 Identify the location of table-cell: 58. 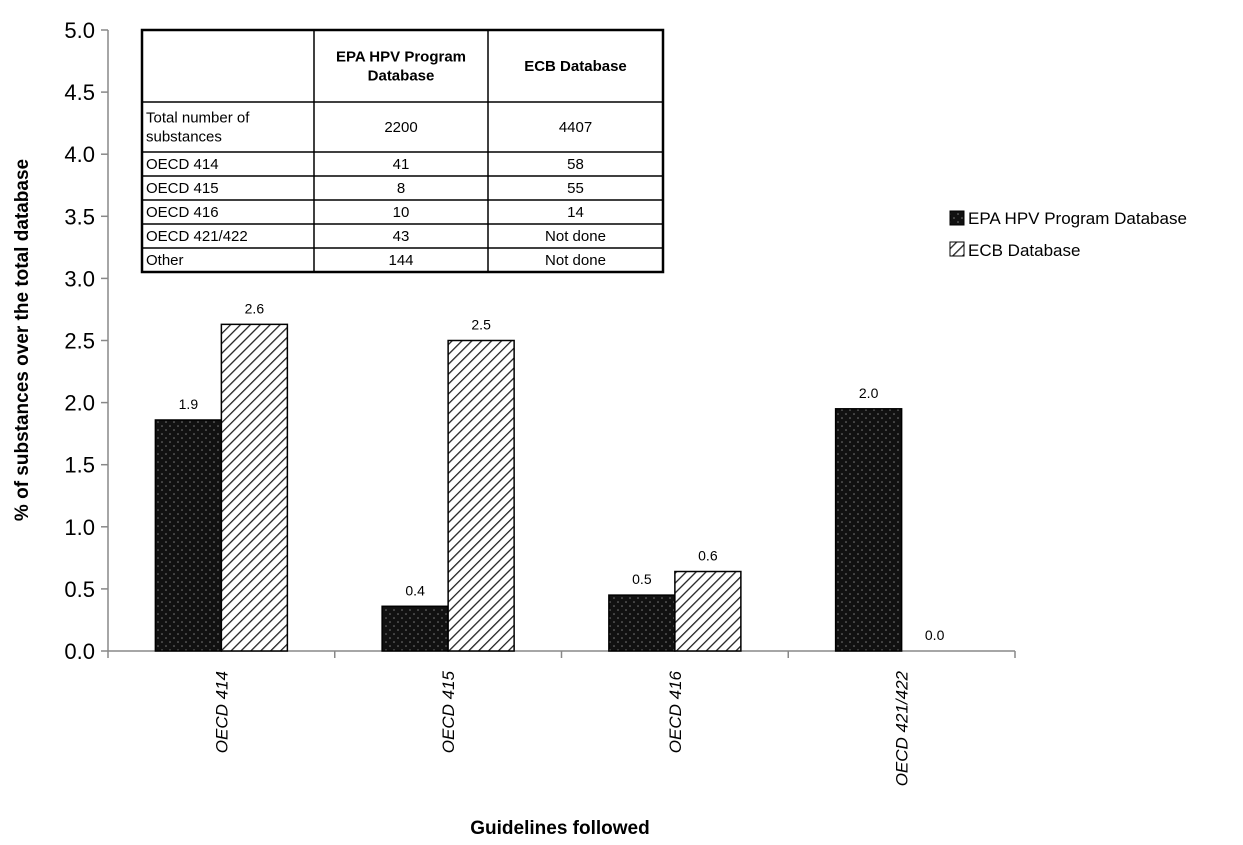
(575, 164).